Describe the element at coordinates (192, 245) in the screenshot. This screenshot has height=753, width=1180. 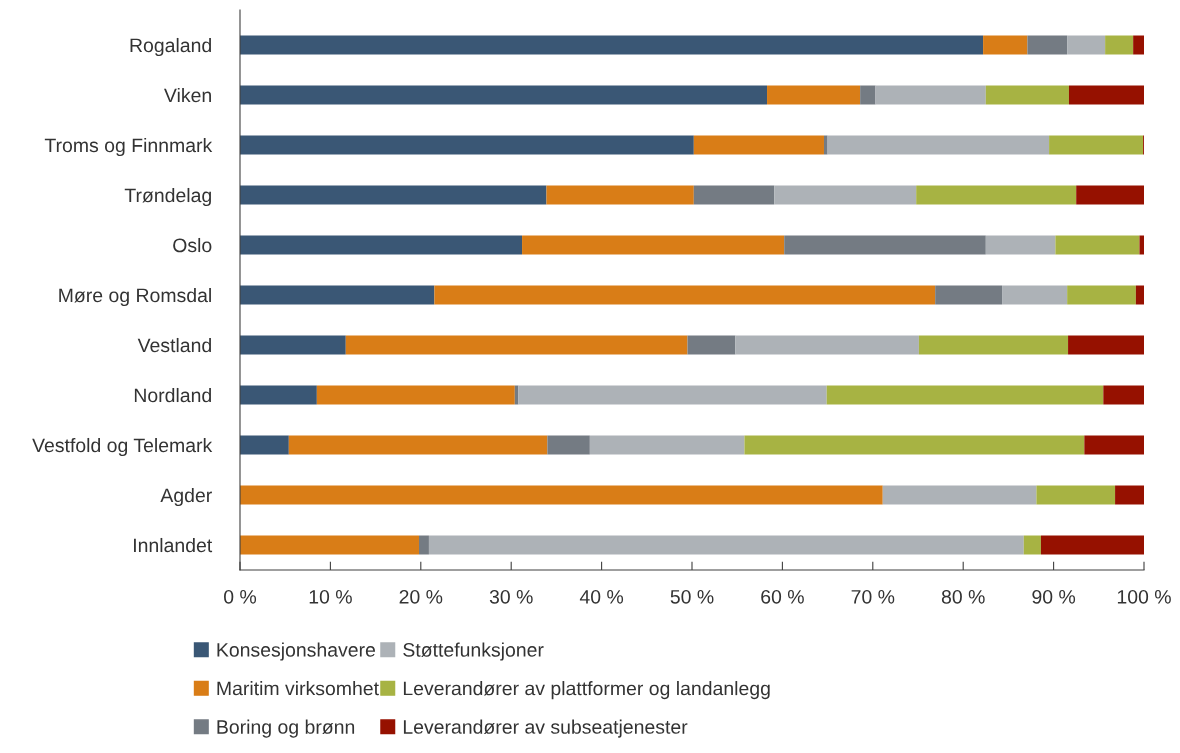
I see `y-tick-label: Oslo` at that location.